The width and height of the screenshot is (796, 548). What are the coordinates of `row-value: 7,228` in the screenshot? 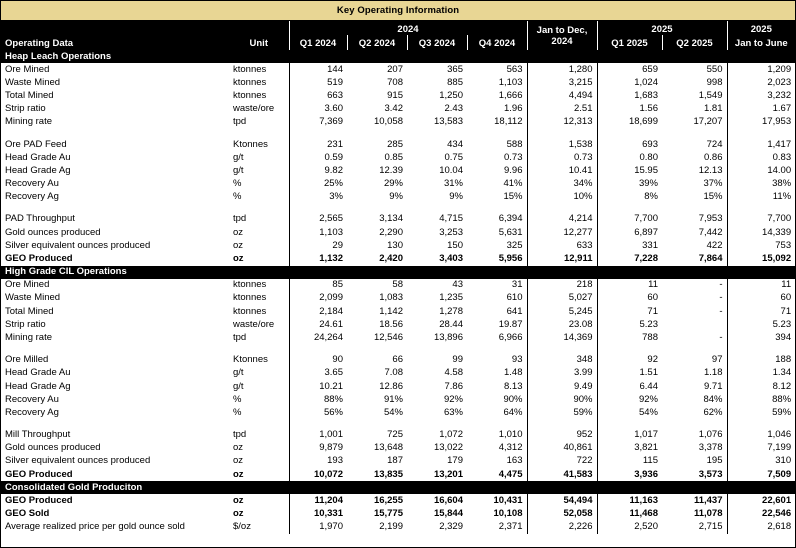 It's located at (629, 259).